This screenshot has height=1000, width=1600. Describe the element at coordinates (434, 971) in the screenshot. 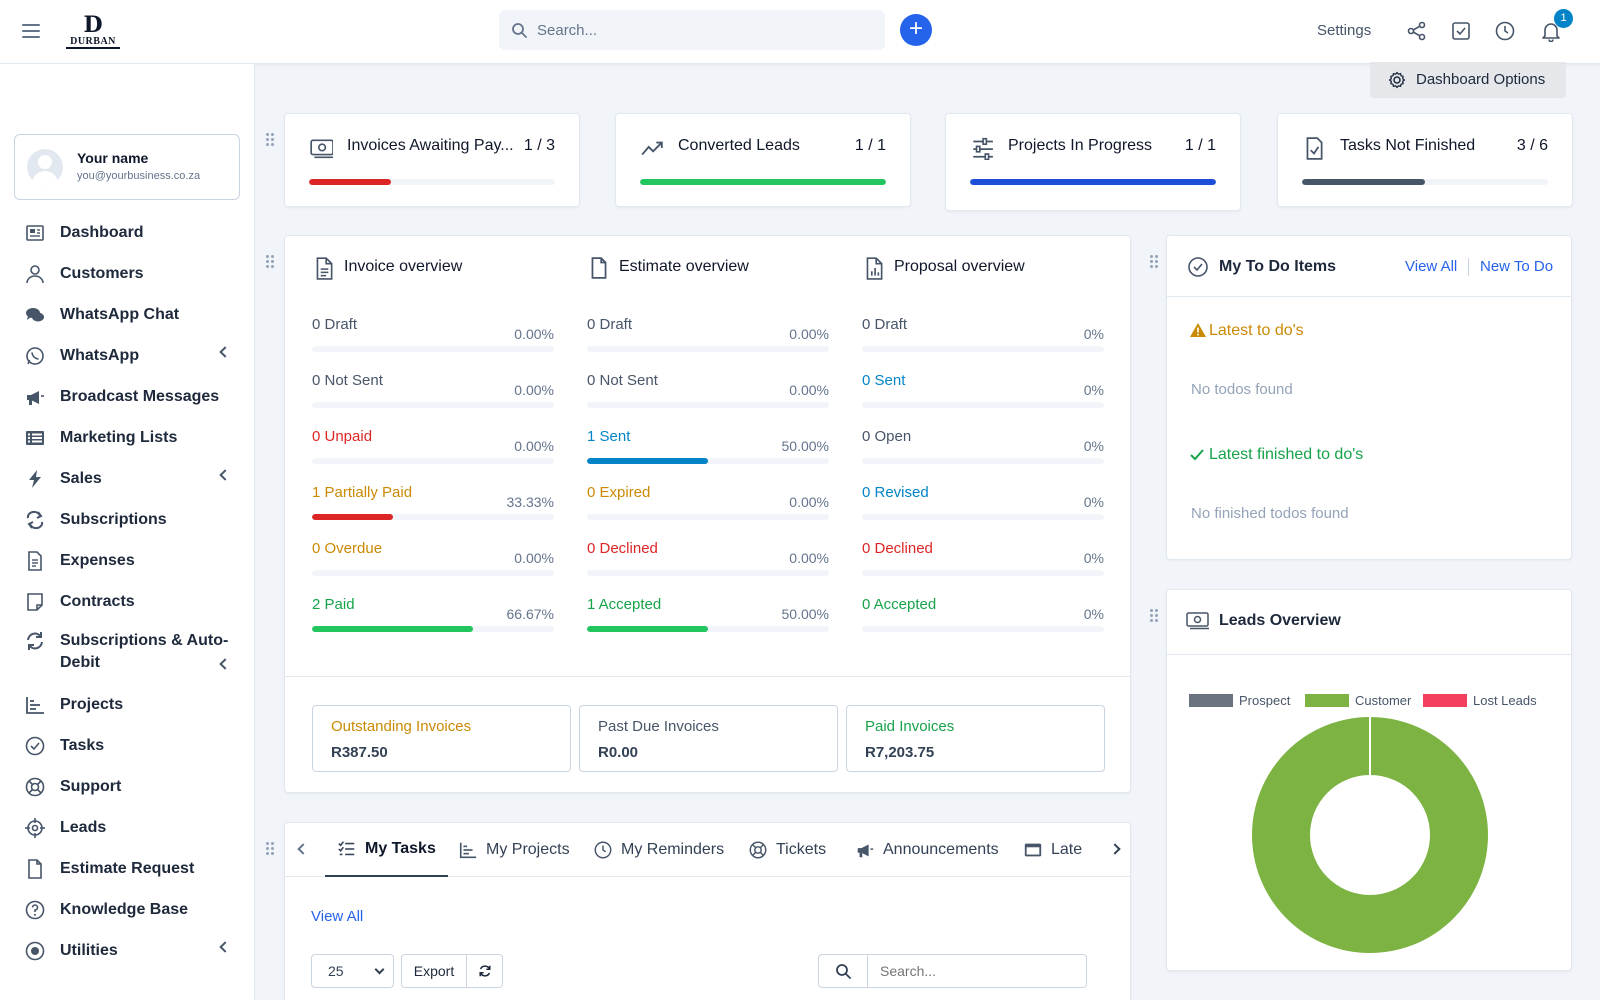

I see `export-button: Export` at that location.